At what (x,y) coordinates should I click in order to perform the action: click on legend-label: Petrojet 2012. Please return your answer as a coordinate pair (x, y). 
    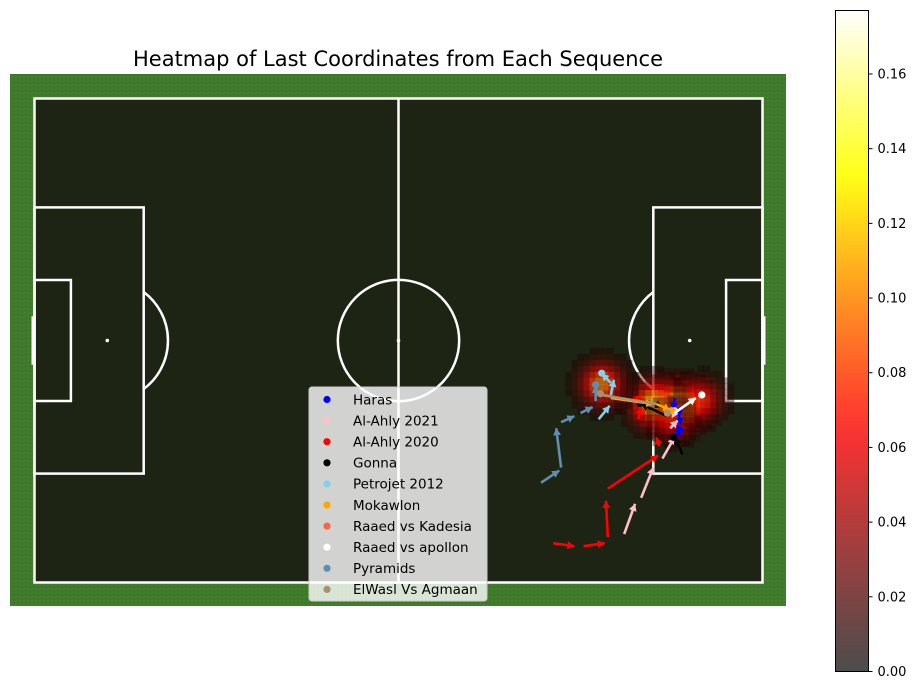
    Looking at the image, I should click on (398, 485).